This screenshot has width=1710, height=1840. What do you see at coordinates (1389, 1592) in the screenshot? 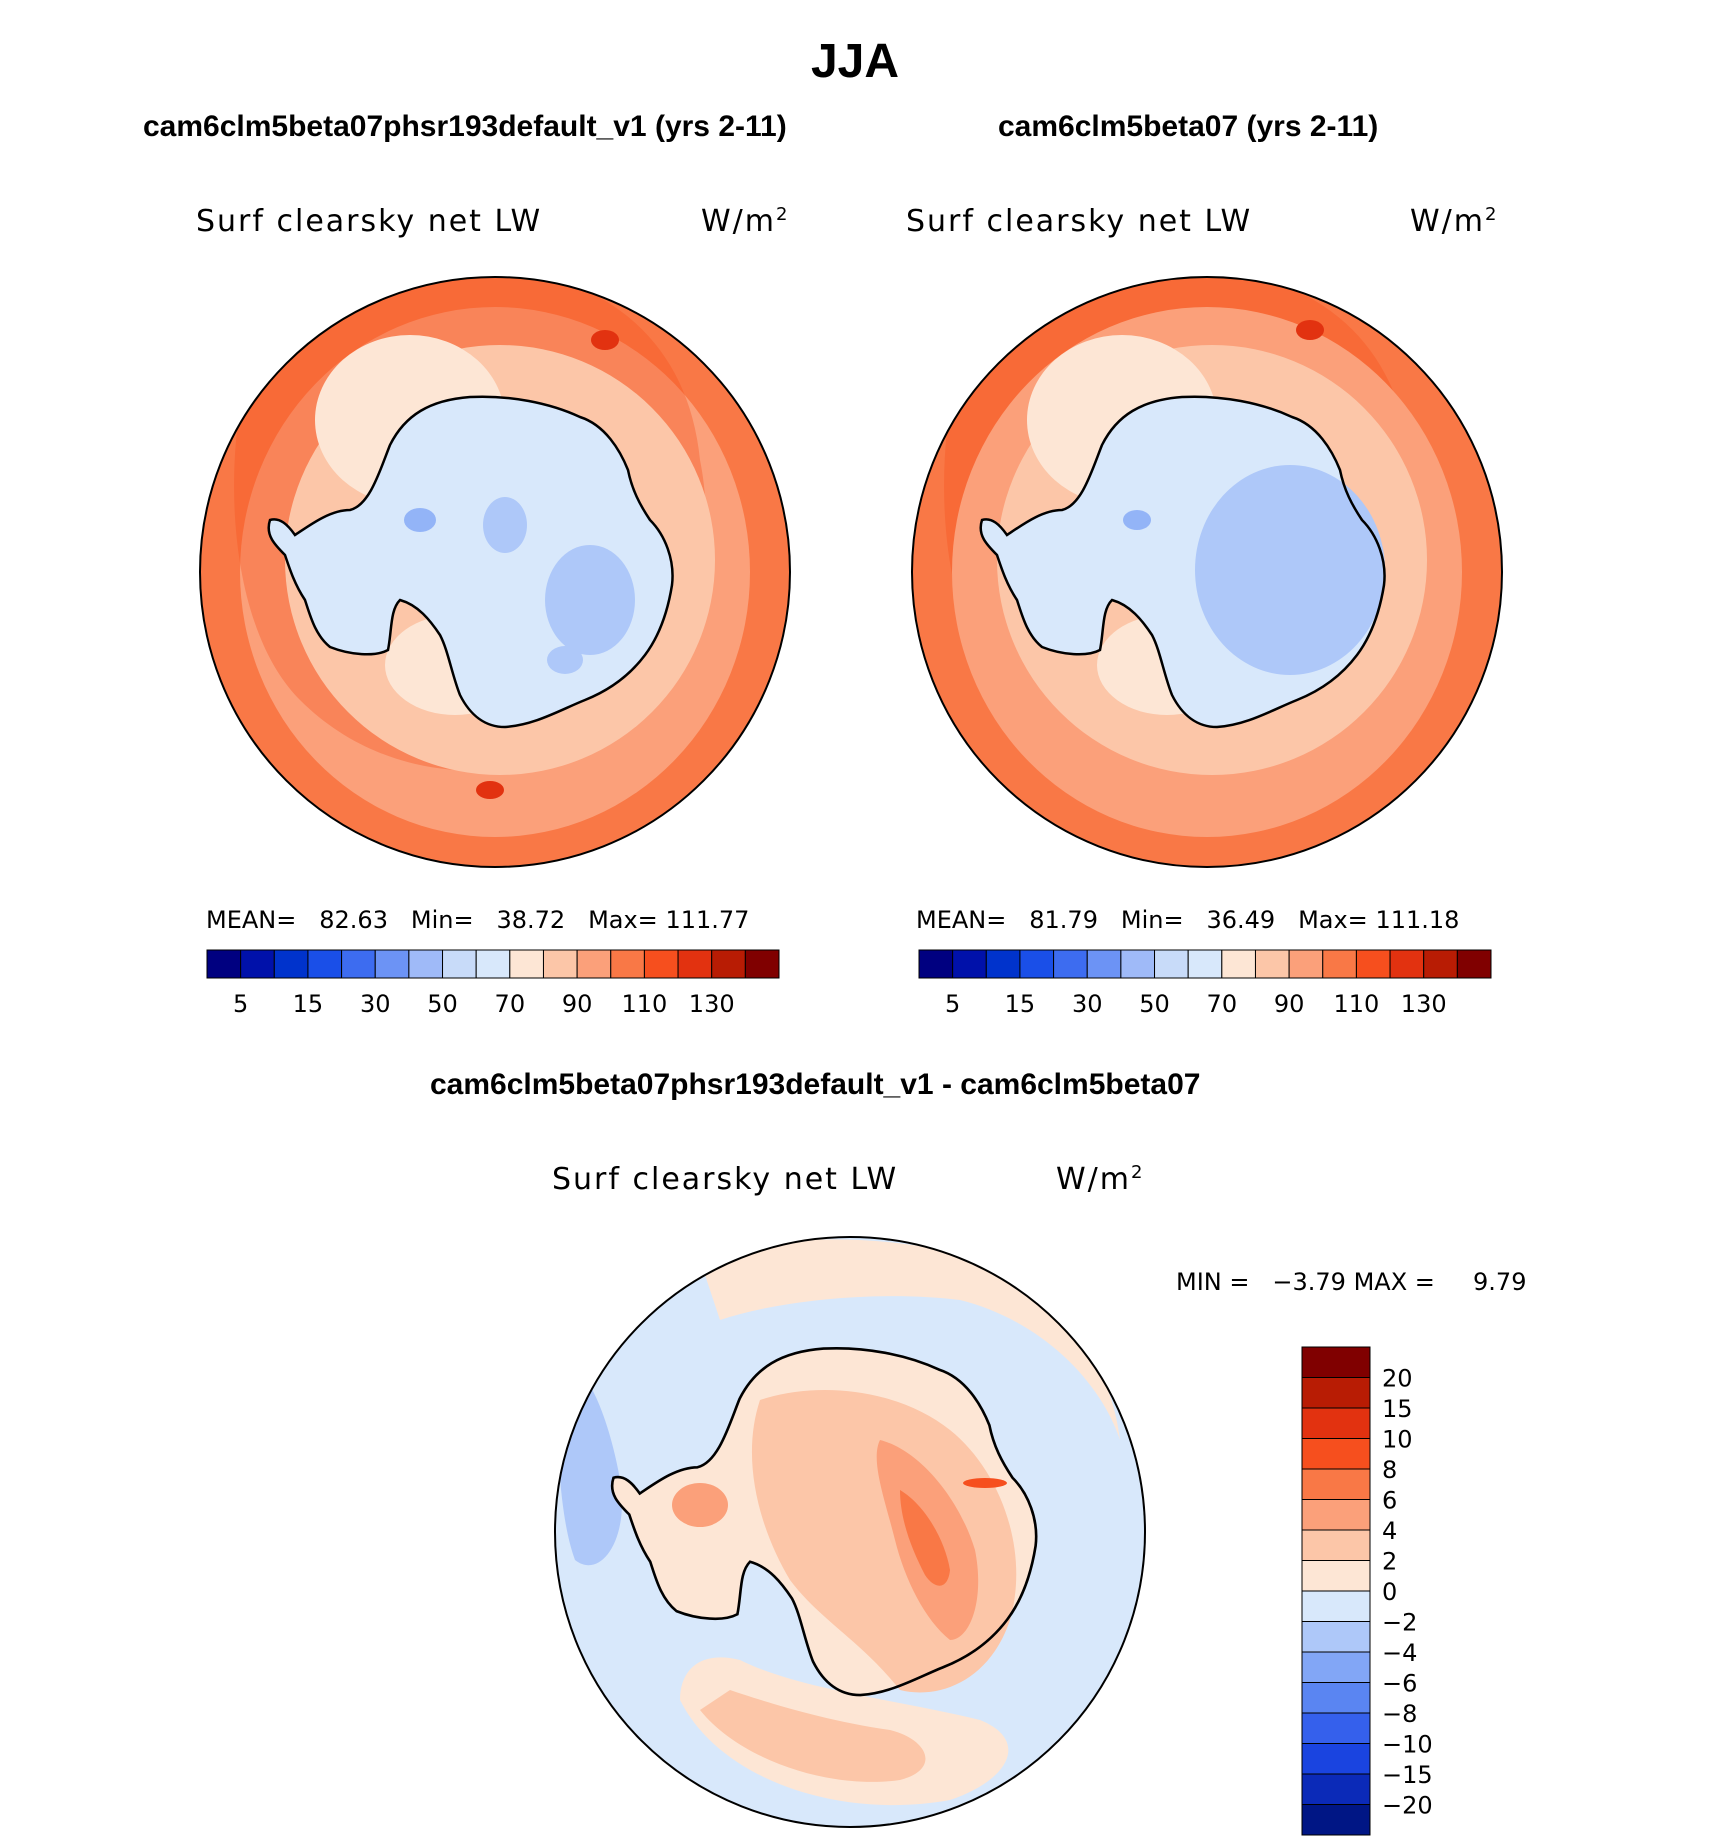
I see `panel3-colorbar-tick-label: 0` at bounding box center [1389, 1592].